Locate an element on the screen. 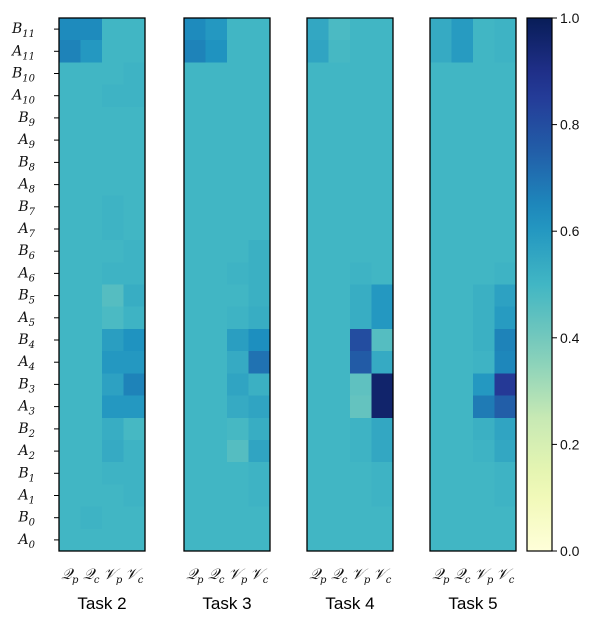  colorbar-tick-label: 0.2 is located at coordinates (570, 444).